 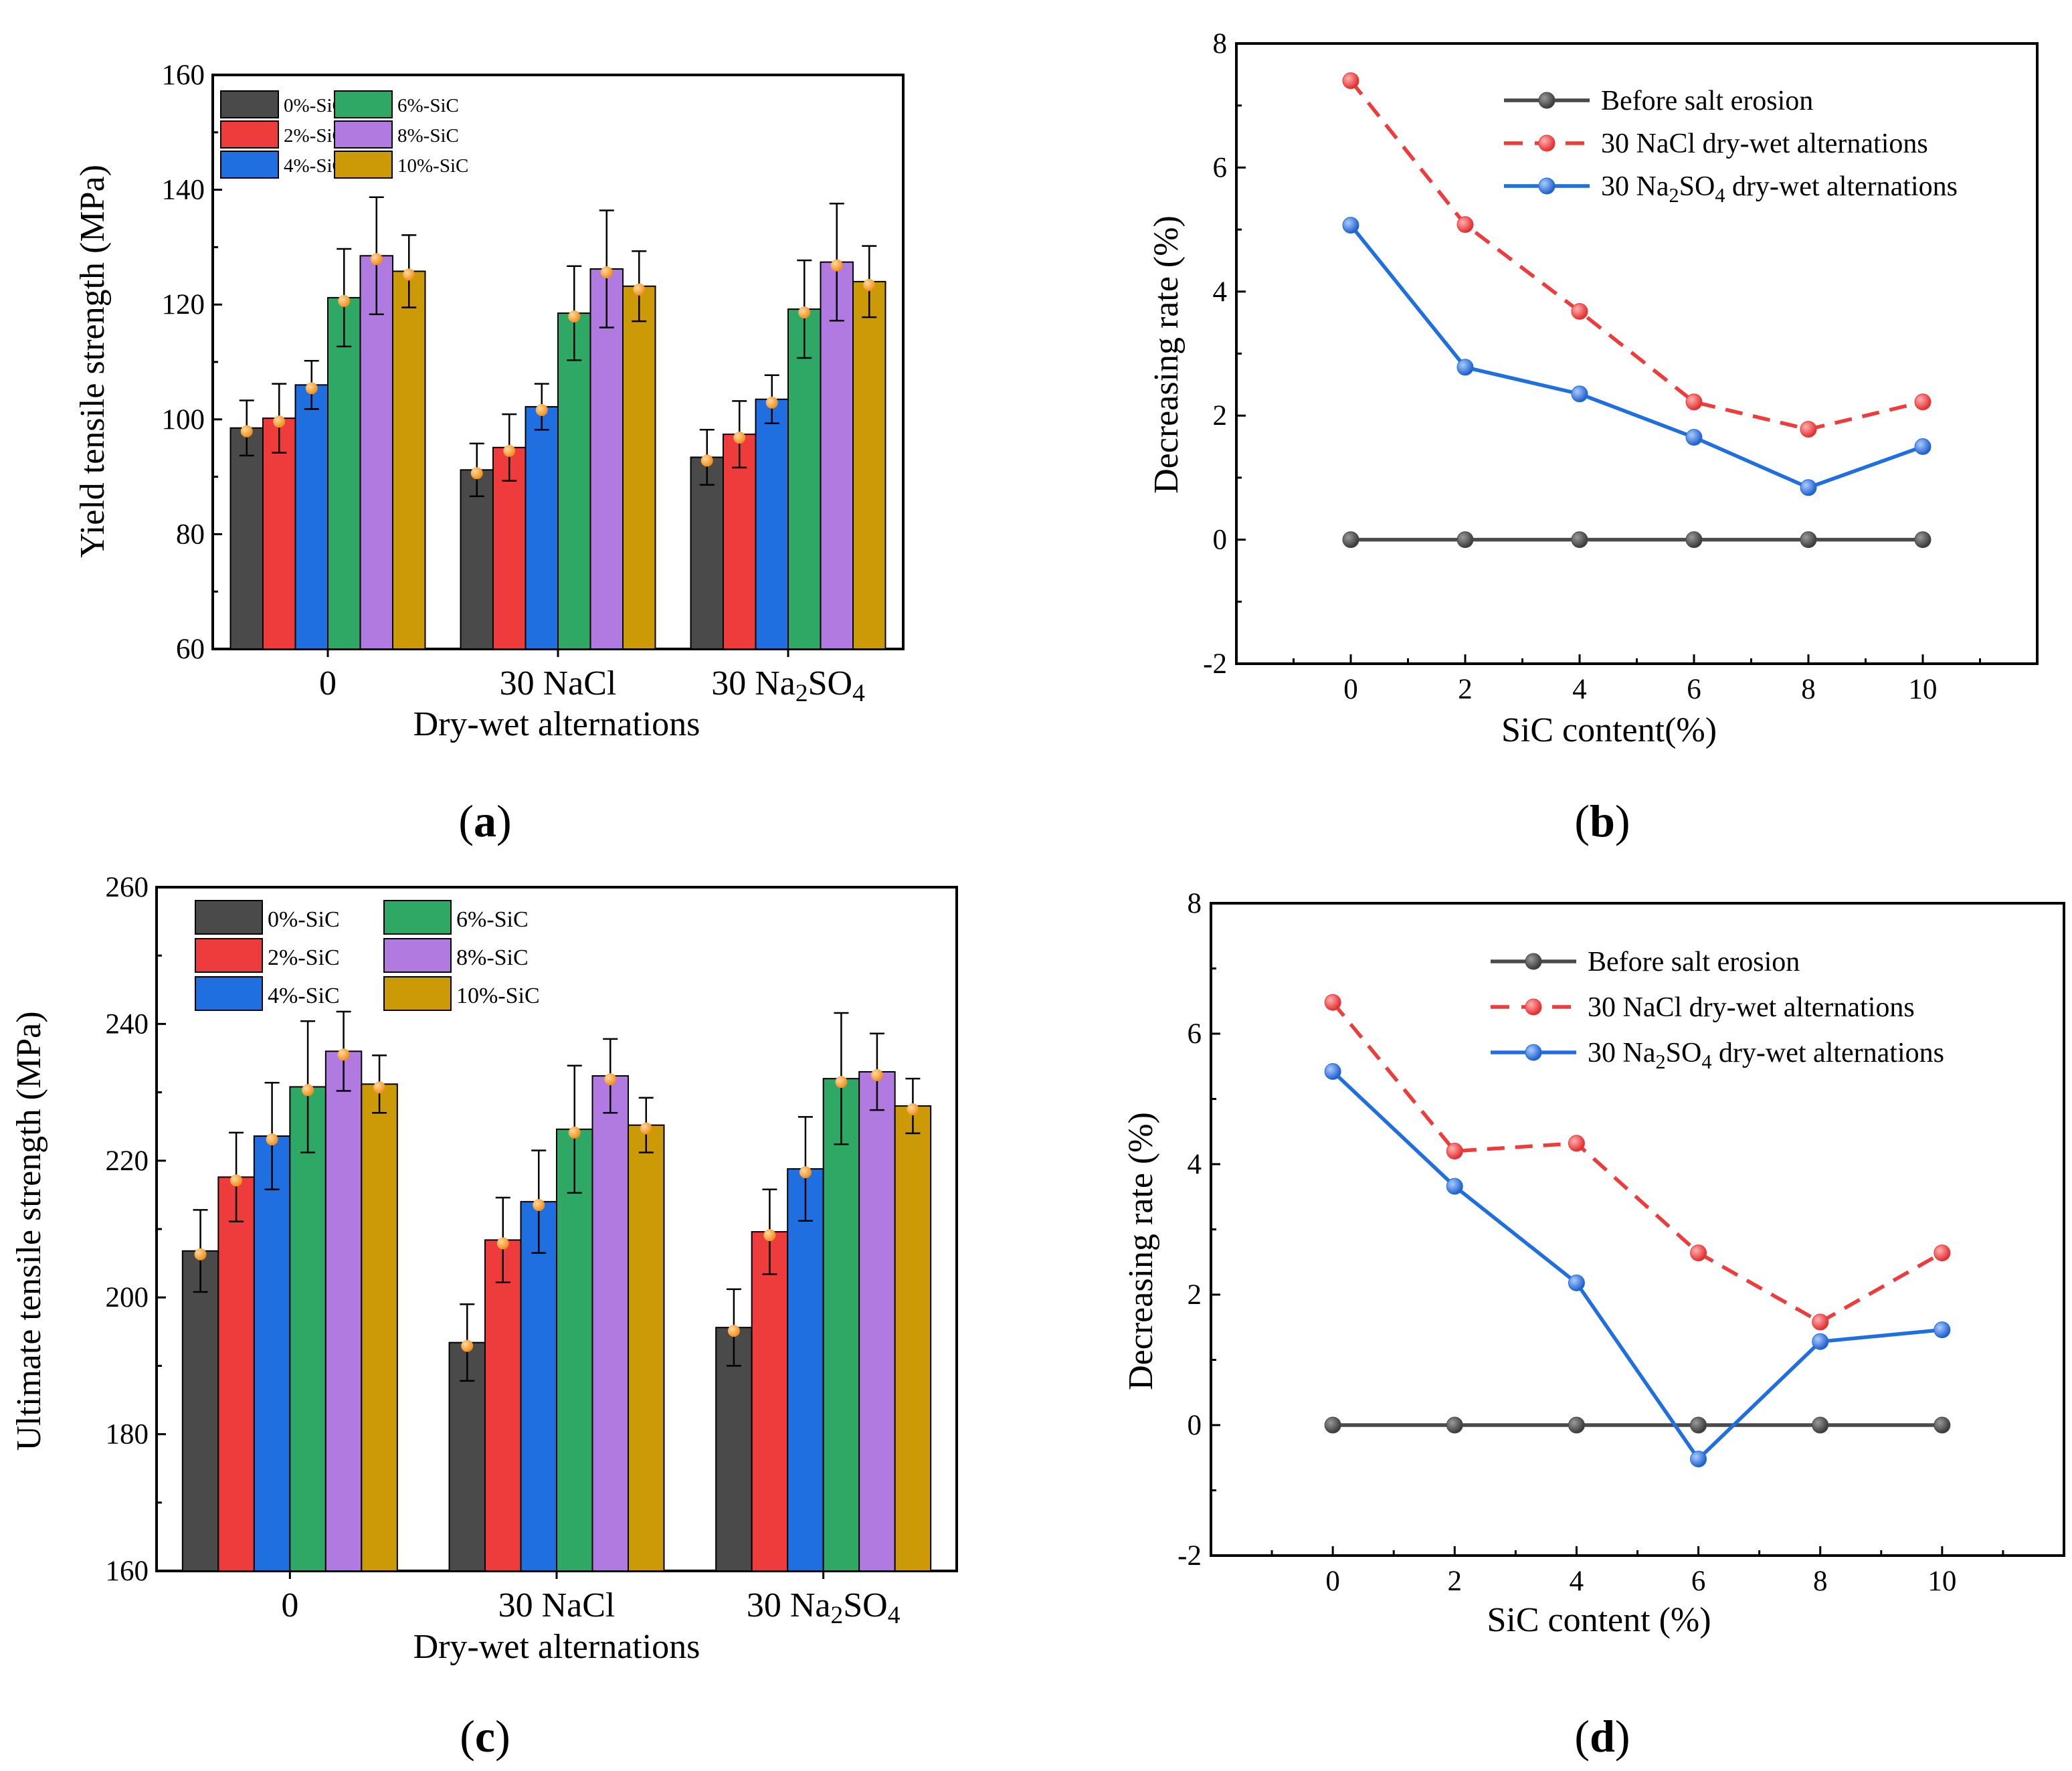 What do you see at coordinates (1637, 1265) in the screenshot?
I see `chart-d-series-line` at bounding box center [1637, 1265].